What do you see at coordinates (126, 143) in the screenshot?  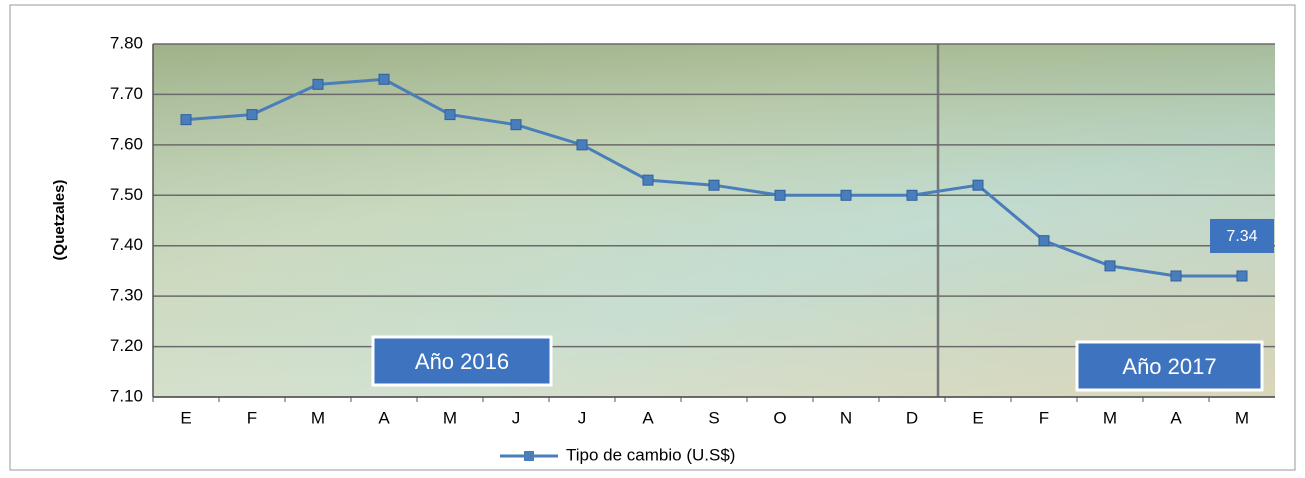 I see `y-tick-label: 7.60` at bounding box center [126, 143].